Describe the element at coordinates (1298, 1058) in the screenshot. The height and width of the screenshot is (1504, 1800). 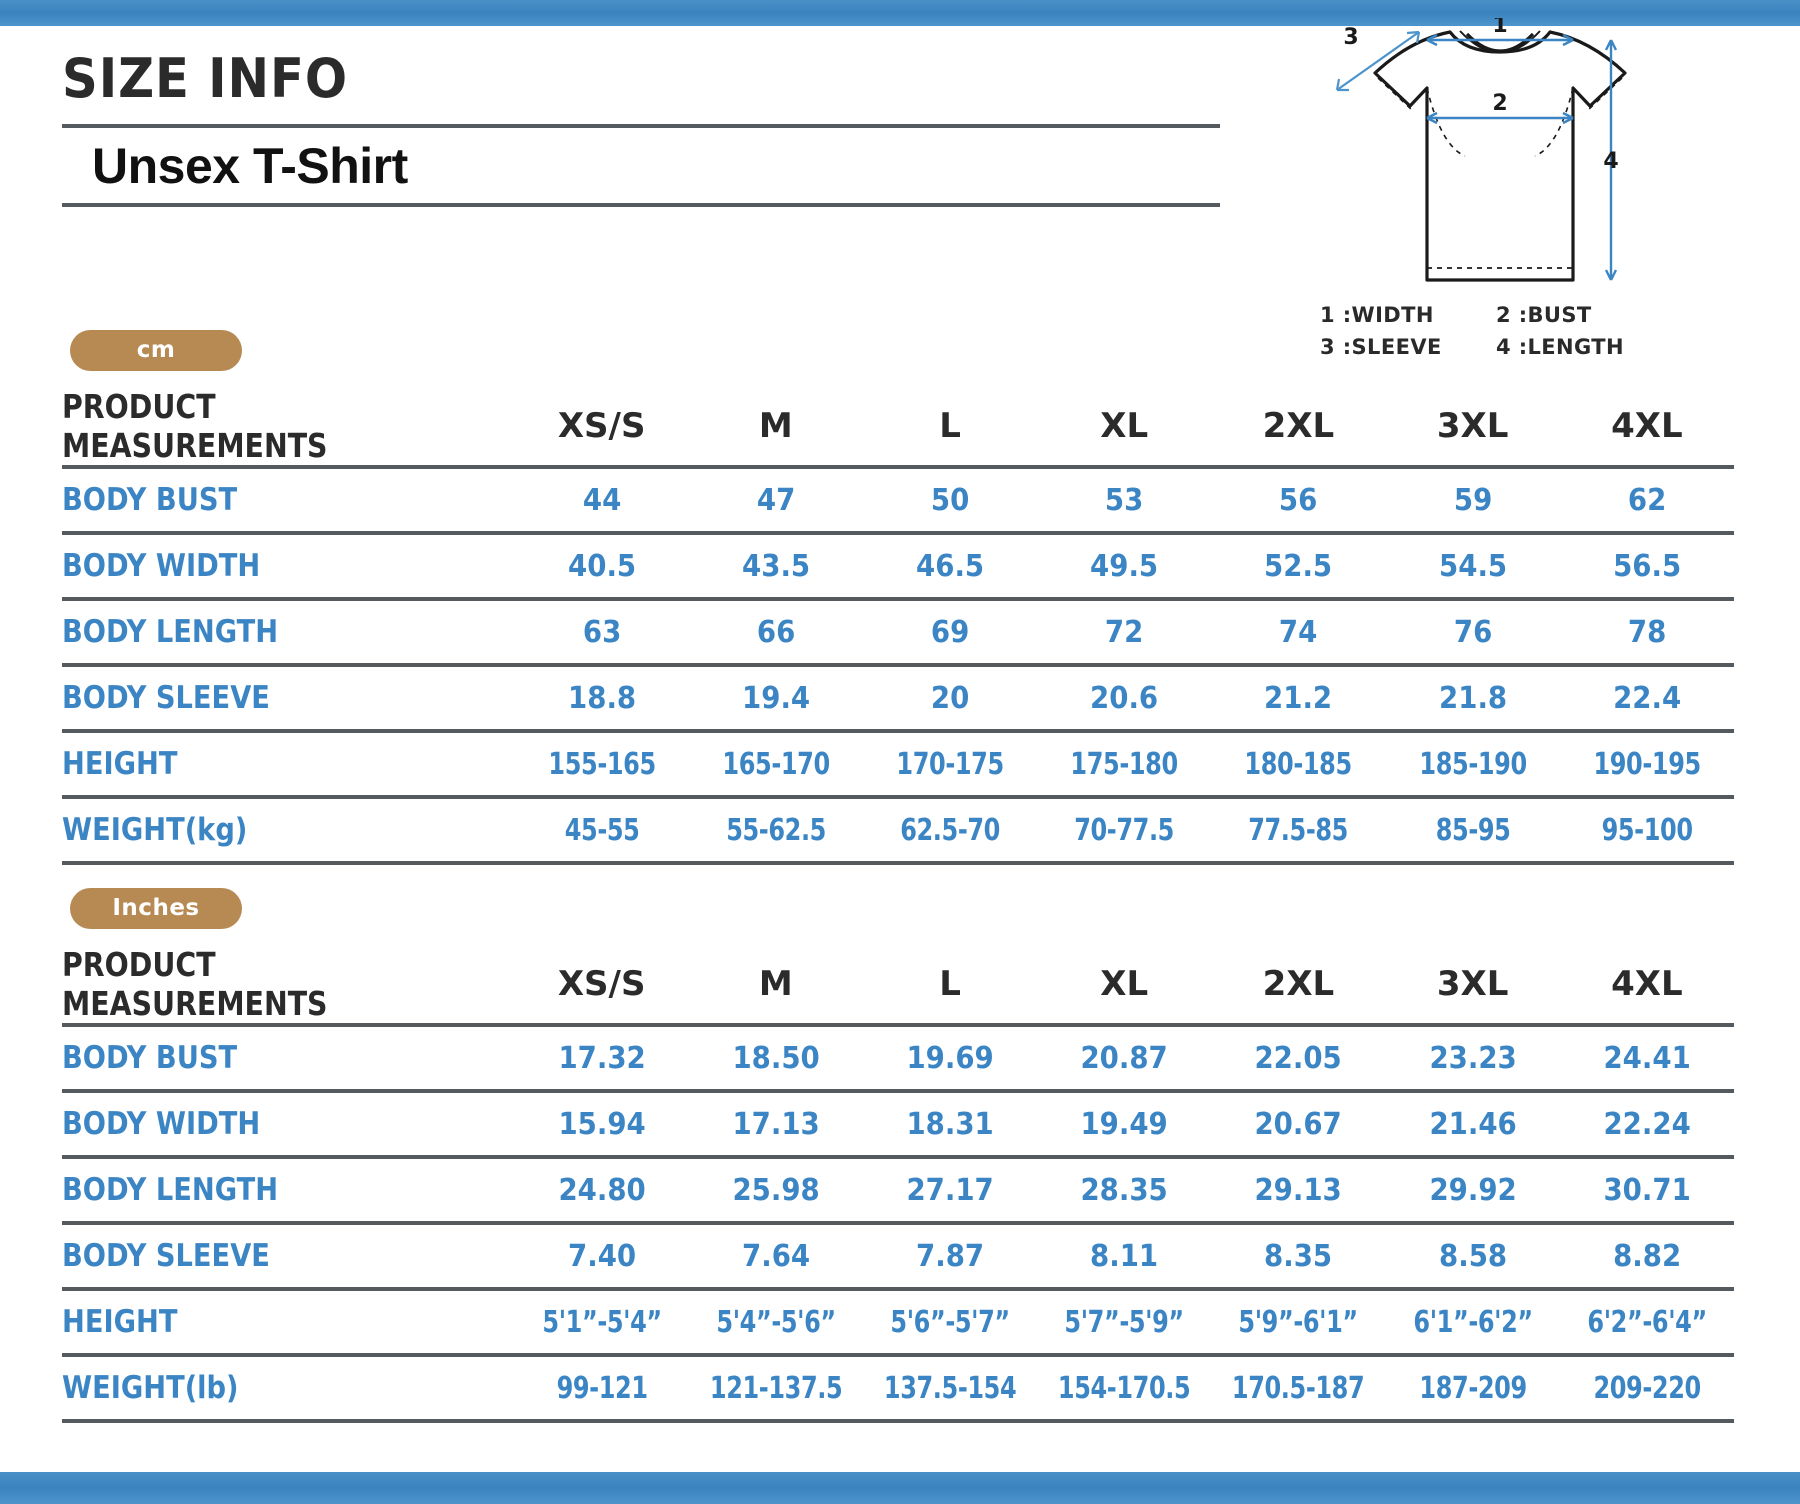
I see `cell-body-bust-2xl: 22.05` at that location.